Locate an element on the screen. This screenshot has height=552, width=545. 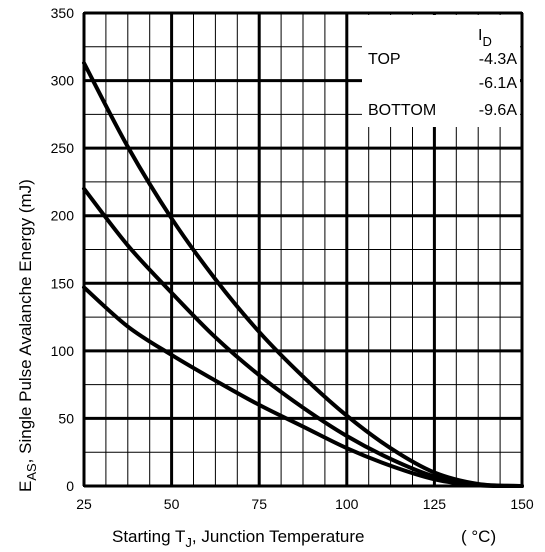
x-tick-label: 150 is located at coordinates (522, 504).